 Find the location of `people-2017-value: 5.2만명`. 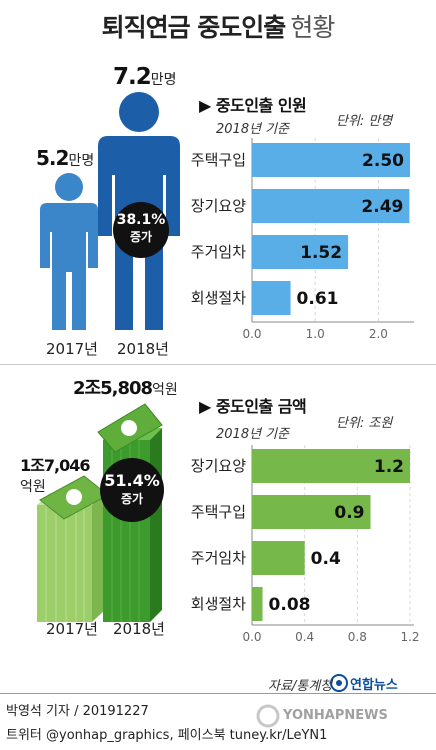

people-2017-value: 5.2만명 is located at coordinates (65, 158).